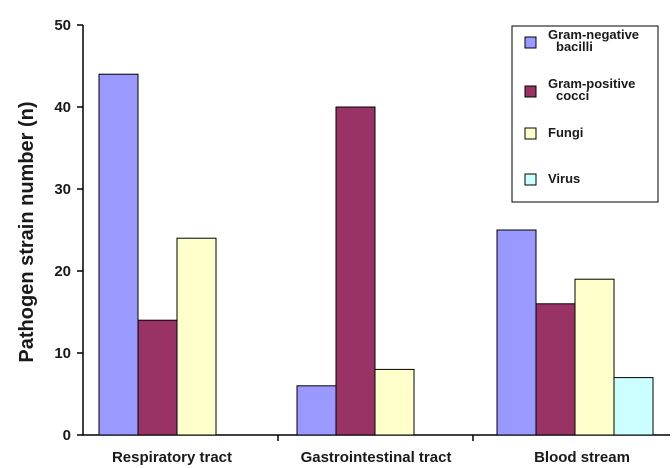 The height and width of the screenshot is (468, 672). What do you see at coordinates (27, 231) in the screenshot?
I see `y-axis-label: Pathogen strain number (n)` at bounding box center [27, 231].